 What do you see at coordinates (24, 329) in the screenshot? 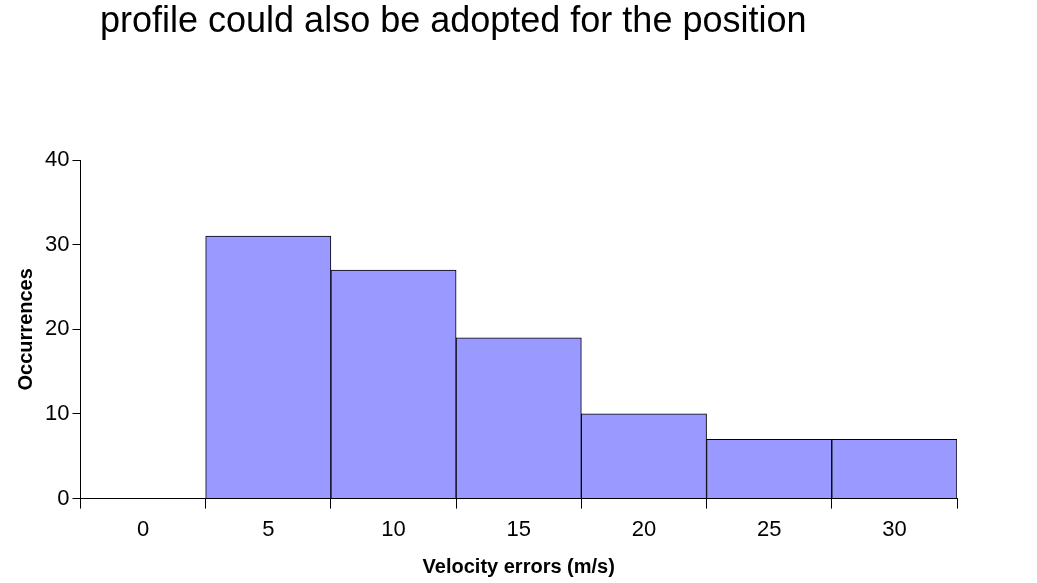
I see `y-axis-title: Occurrences` at bounding box center [24, 329].